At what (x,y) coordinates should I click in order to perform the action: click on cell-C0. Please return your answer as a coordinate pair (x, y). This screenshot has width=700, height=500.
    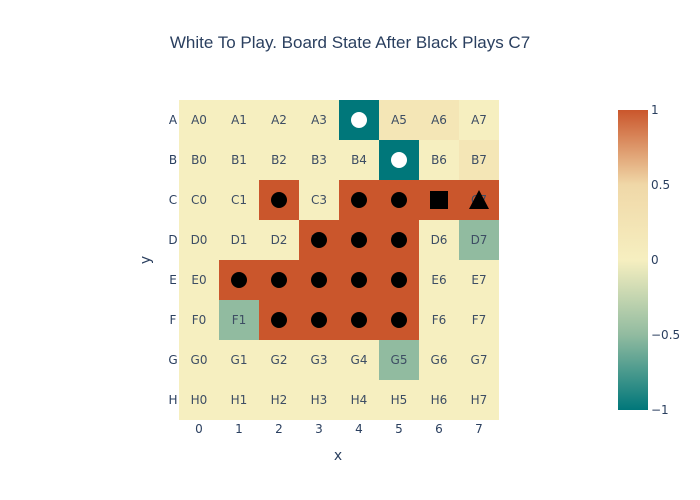
    Looking at the image, I should click on (199, 200).